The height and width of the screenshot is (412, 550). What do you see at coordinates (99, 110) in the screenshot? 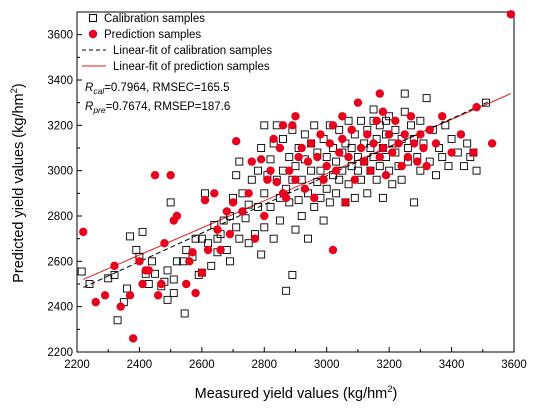
I see `stats-rpre-sub: pre` at bounding box center [99, 110].